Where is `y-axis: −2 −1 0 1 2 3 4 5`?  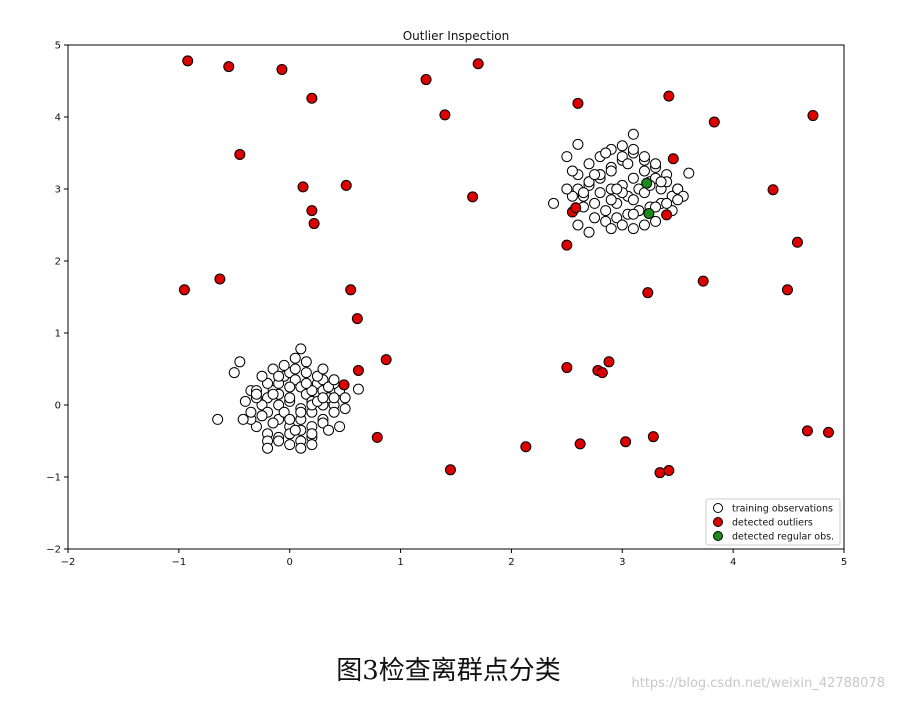
y-axis: −2 −1 0 1 2 3 4 5 is located at coordinates (57, 298).